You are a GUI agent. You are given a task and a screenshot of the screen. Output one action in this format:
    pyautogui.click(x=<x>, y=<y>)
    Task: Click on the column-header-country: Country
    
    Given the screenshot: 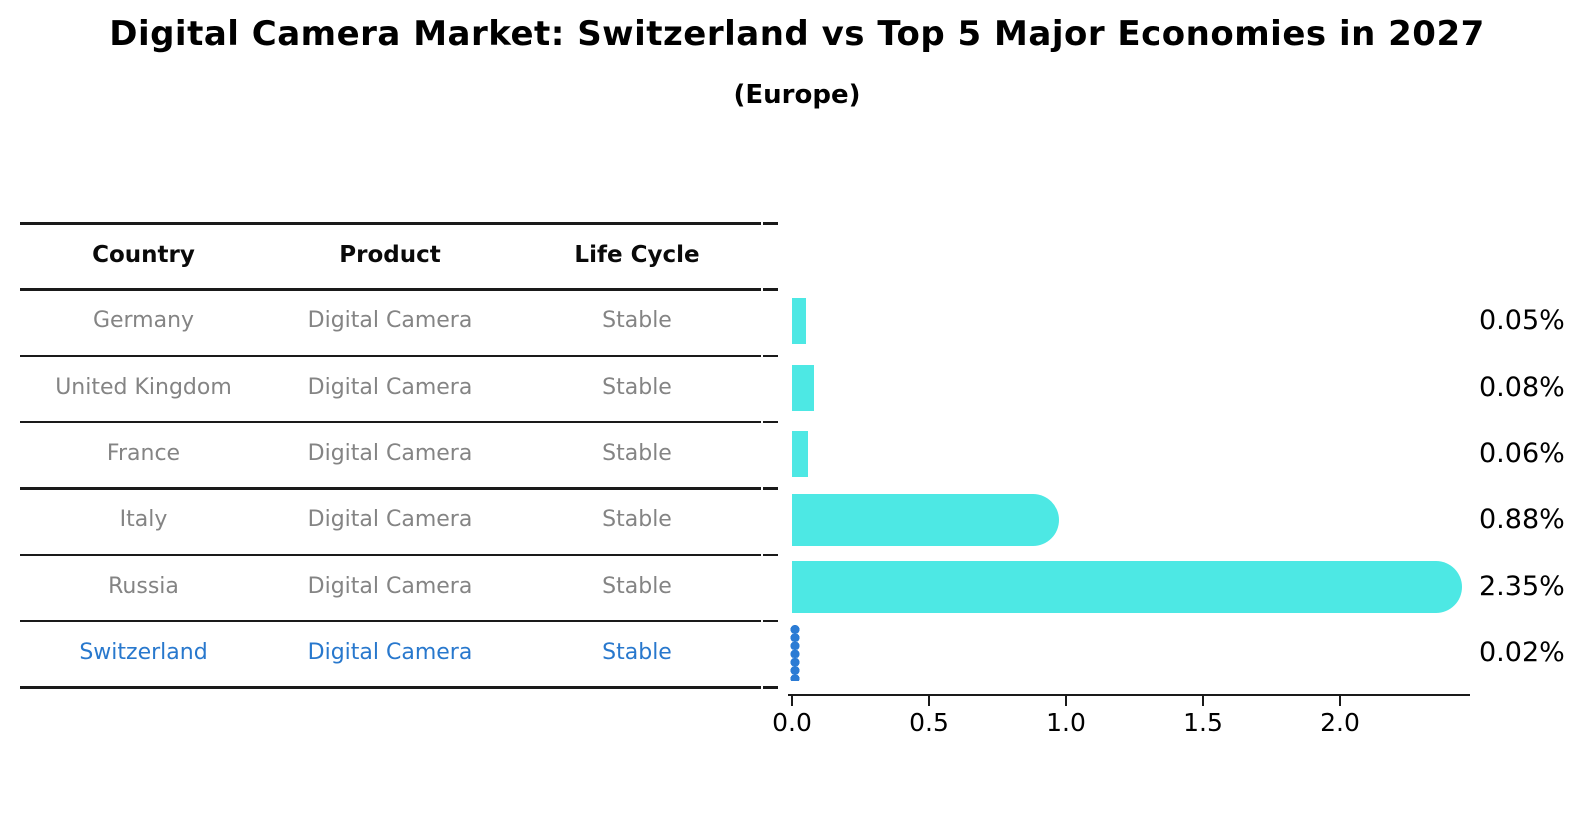 What is the action you would take?
    pyautogui.click(x=143, y=255)
    